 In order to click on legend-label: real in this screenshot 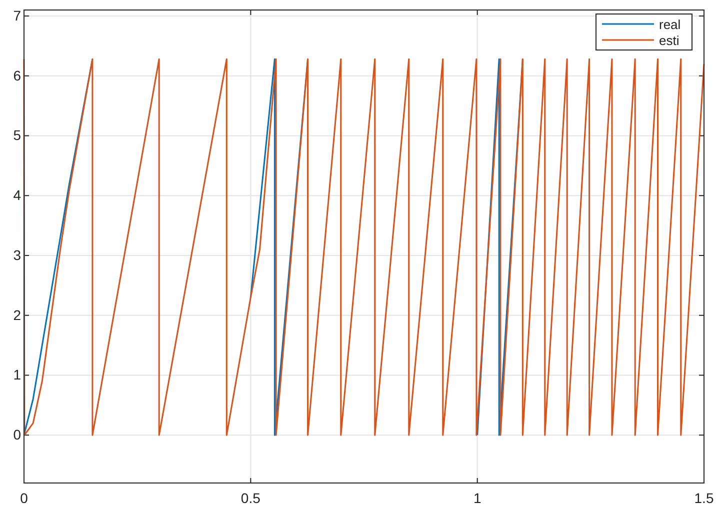, I will do `click(670, 24)`.